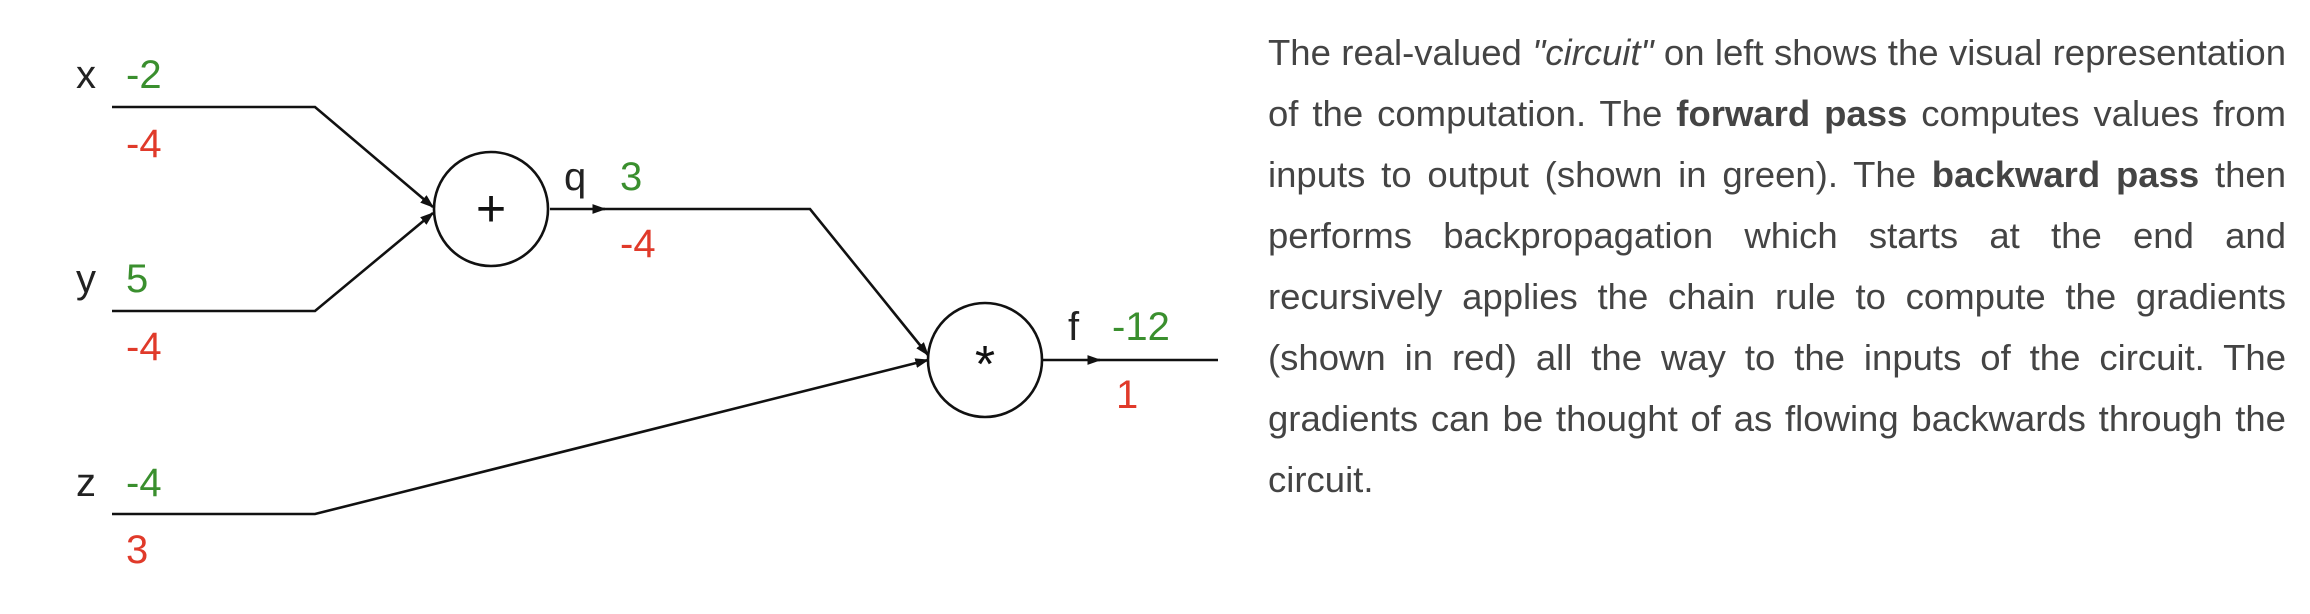 This screenshot has height=614, width=2310. I want to click on wire-x, so click(273, 156).